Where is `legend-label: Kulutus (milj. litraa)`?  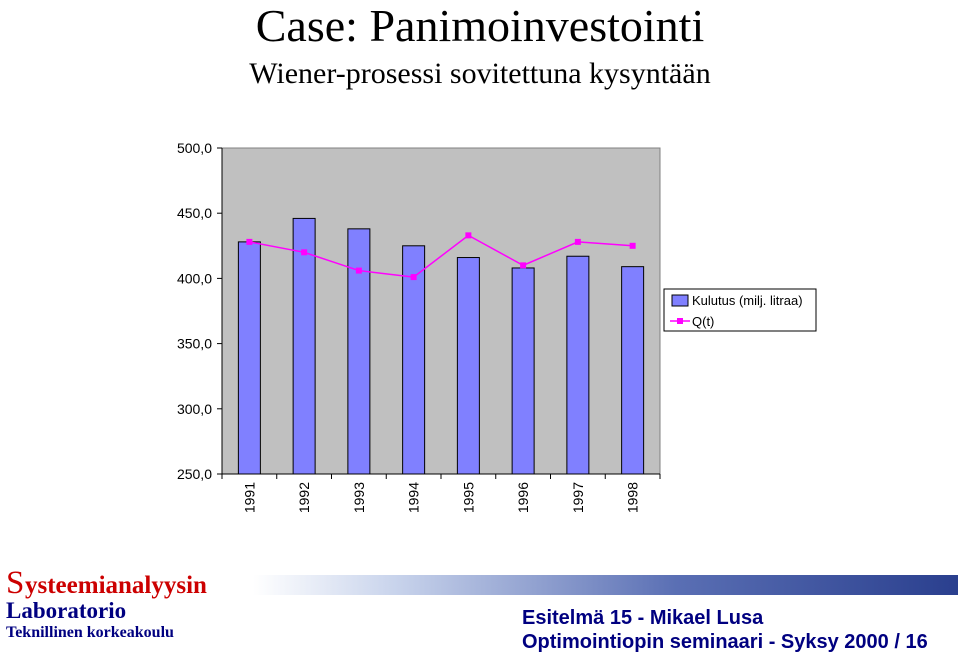
legend-label: Kulutus (milj. litraa) is located at coordinates (747, 300).